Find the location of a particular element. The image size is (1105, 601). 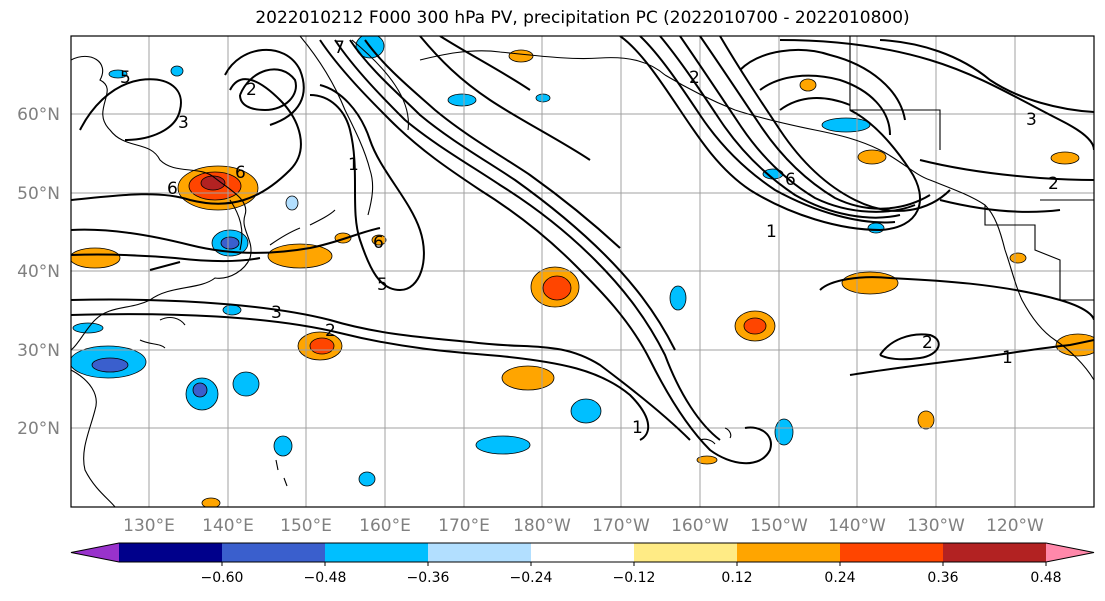

lat-label: 30°N is located at coordinates (38, 351).